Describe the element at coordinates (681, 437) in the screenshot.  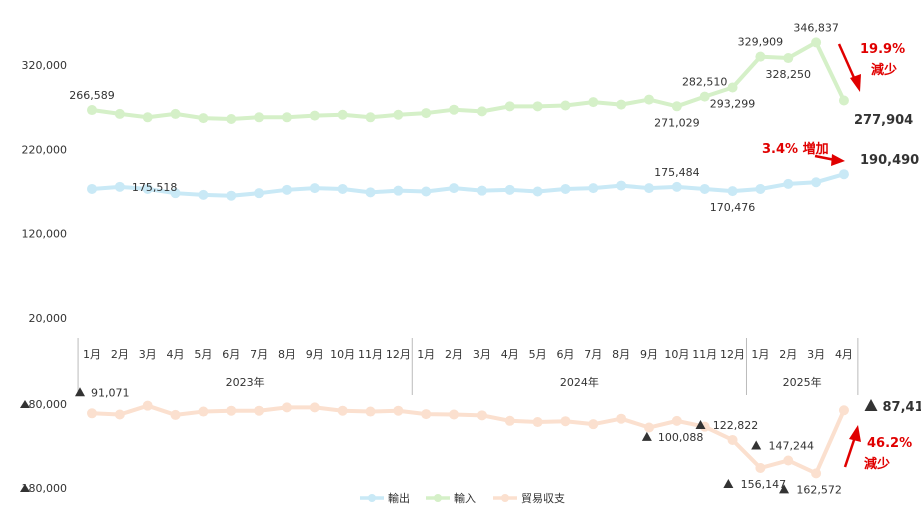
I see `data-label-text: 100,088` at that location.